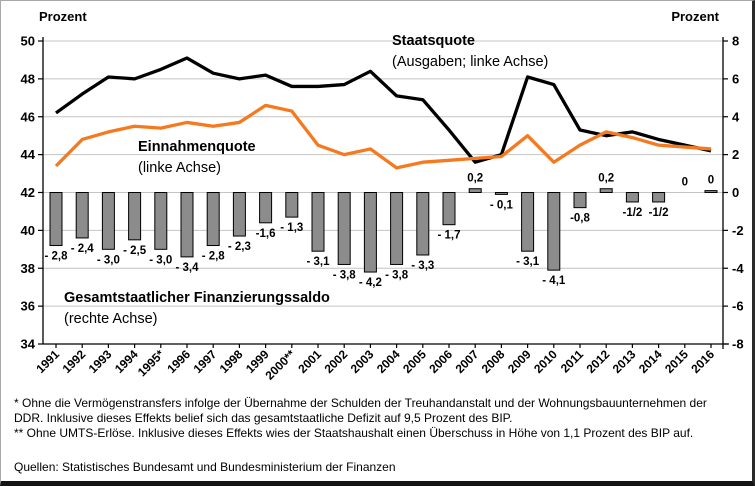 The image size is (755, 486). What do you see at coordinates (685, 183) in the screenshot?
I see `bar-label-2015: 0` at bounding box center [685, 183].